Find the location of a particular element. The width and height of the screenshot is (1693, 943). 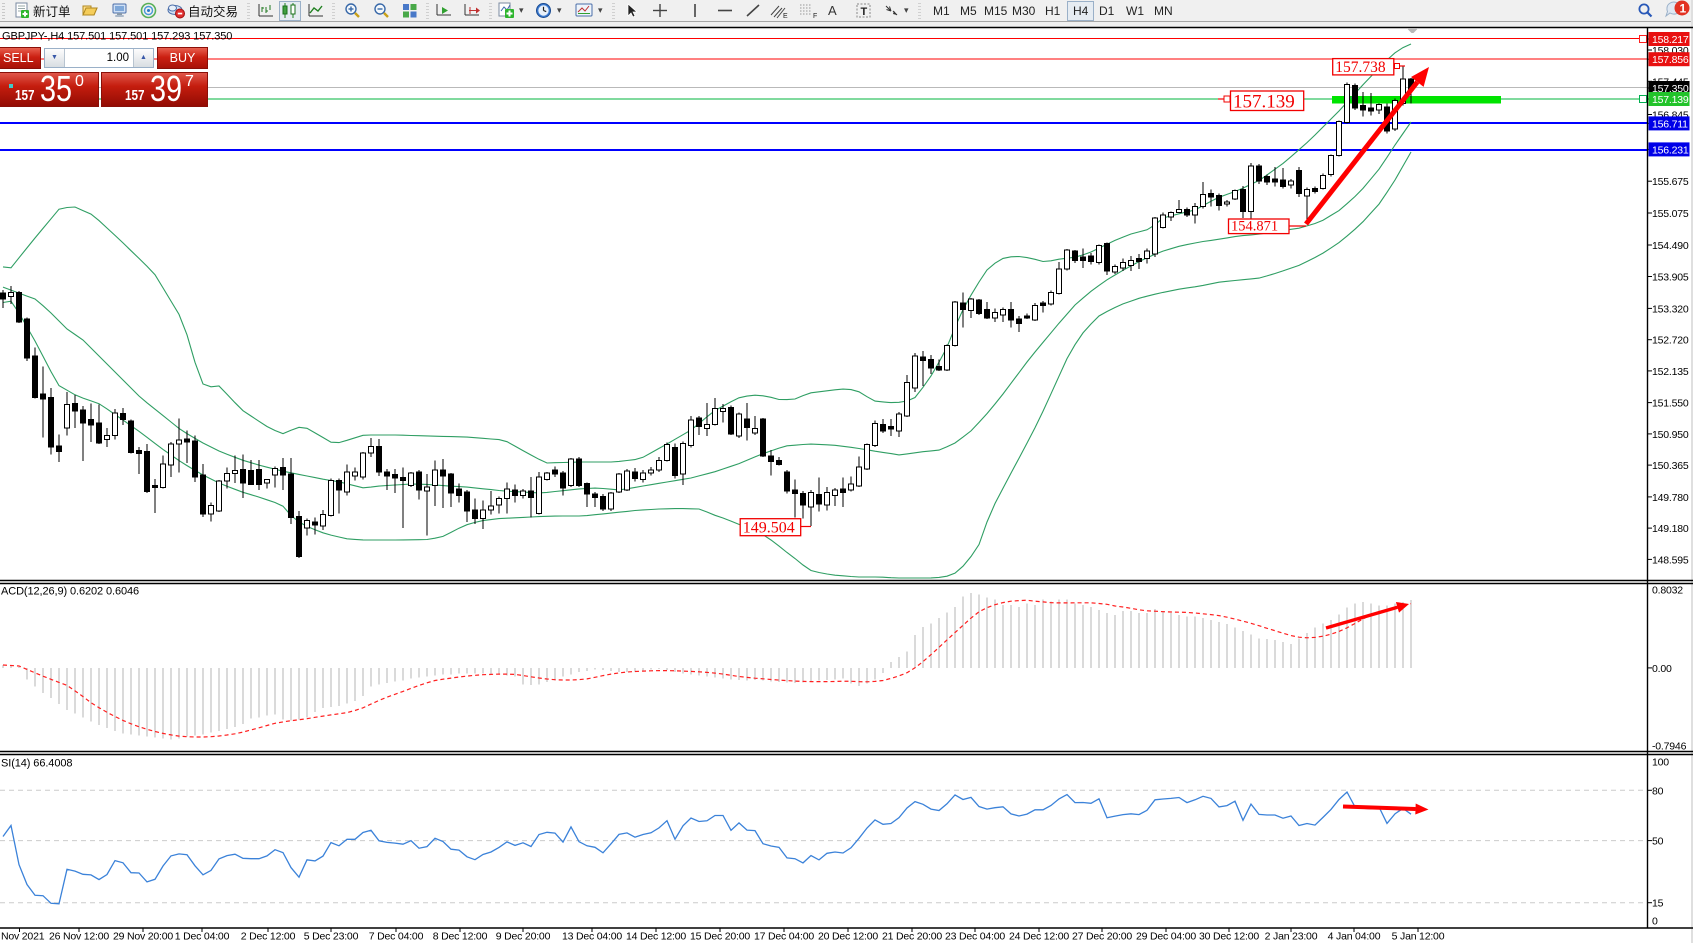

svg-text: 1 is located at coordinates (1683, 8).